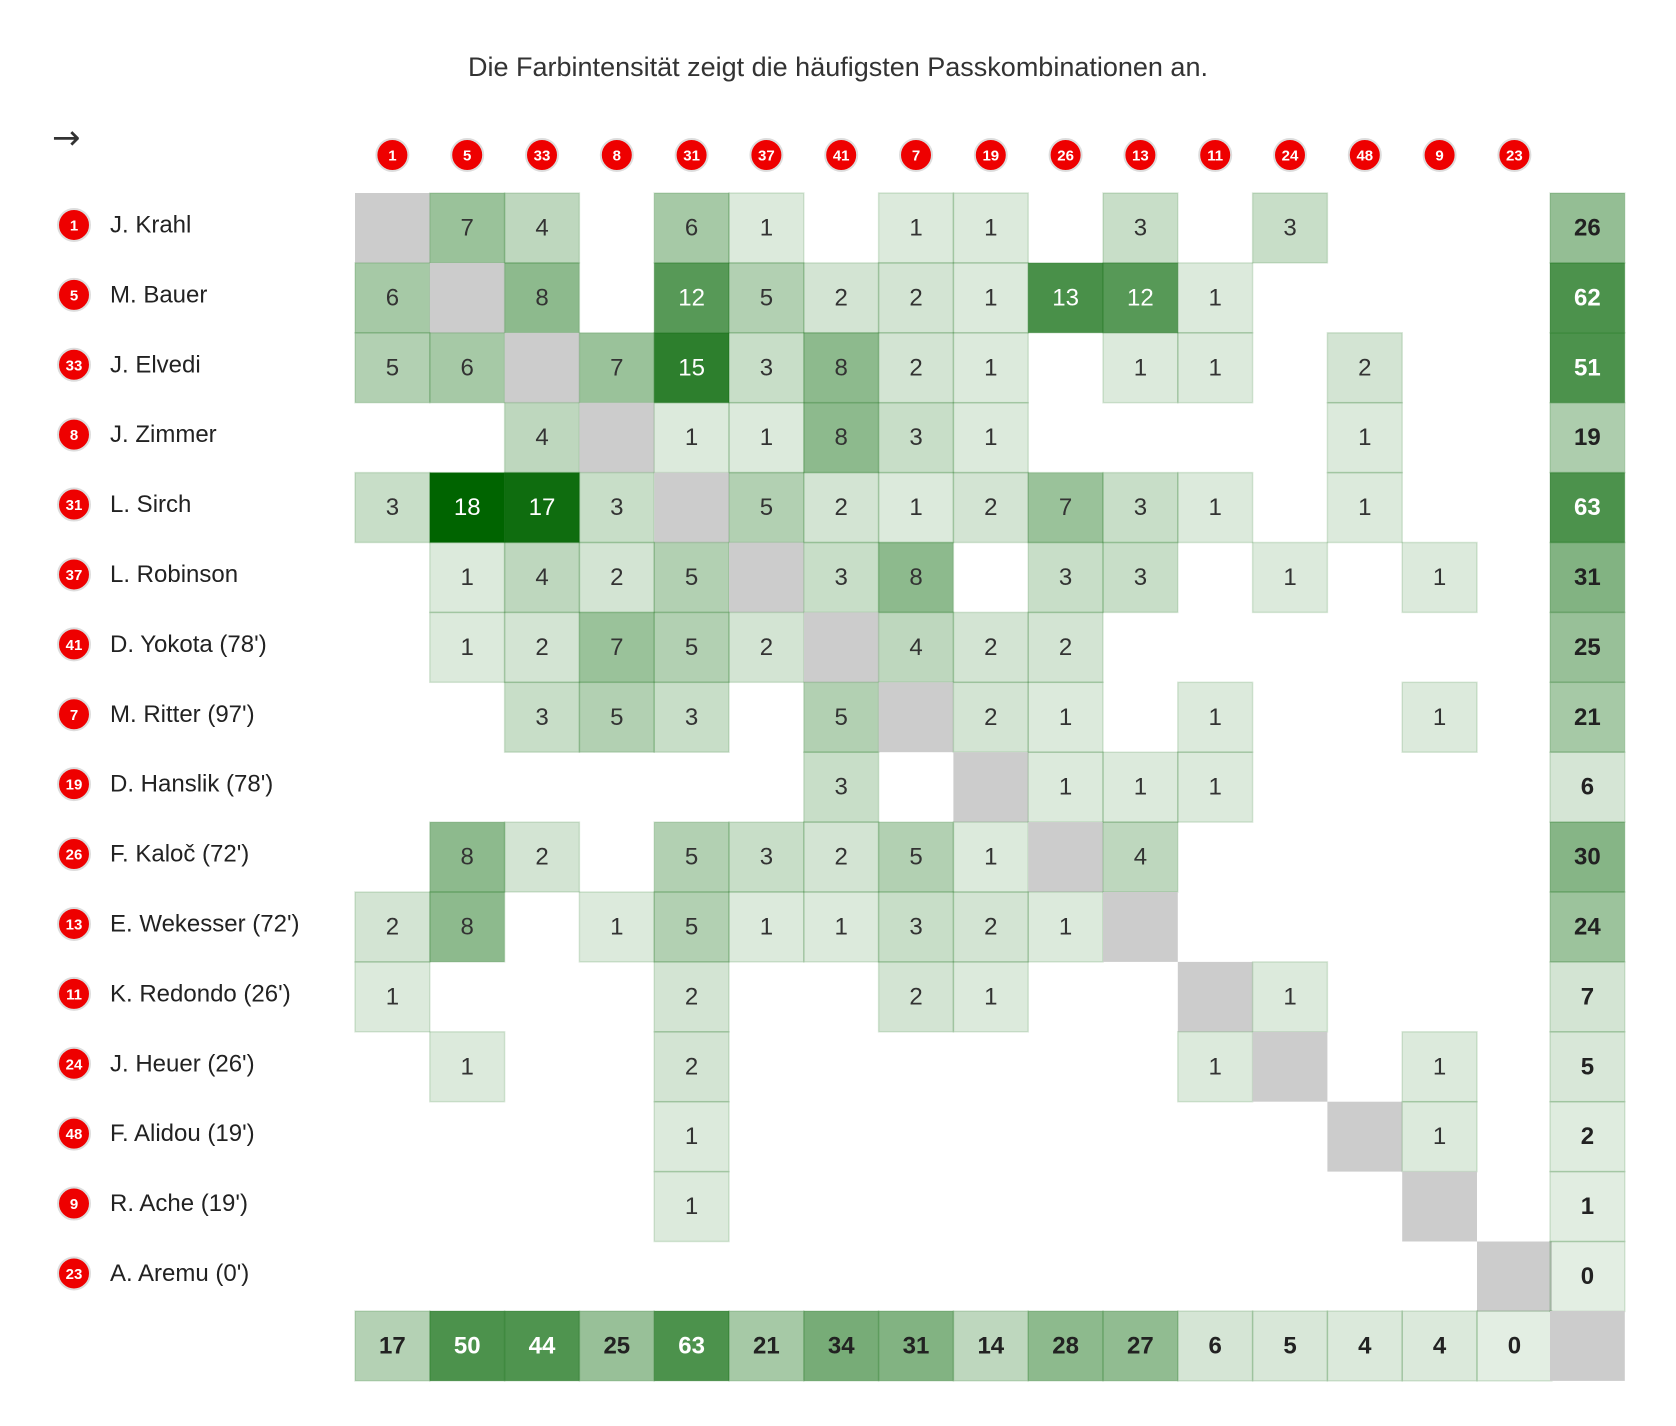 The image size is (1676, 1426). Describe the element at coordinates (1514, 155) in the screenshot. I see `column-player-badge: 23` at that location.